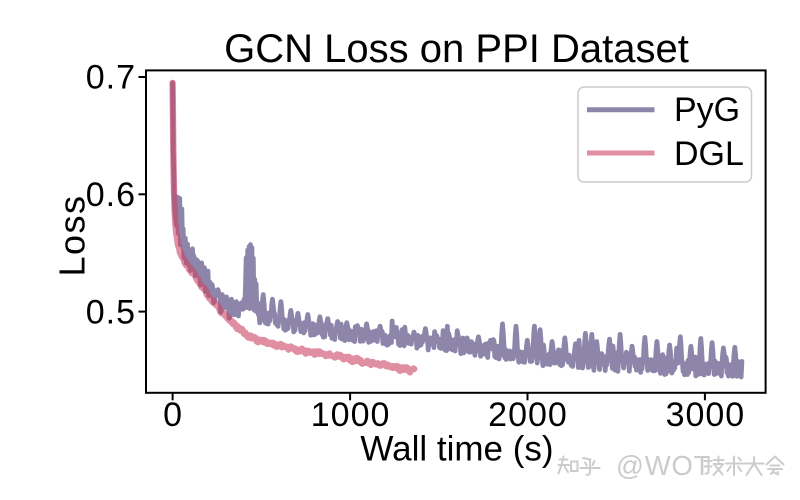  I want to click on svg-text: 3000, so click(706, 415).